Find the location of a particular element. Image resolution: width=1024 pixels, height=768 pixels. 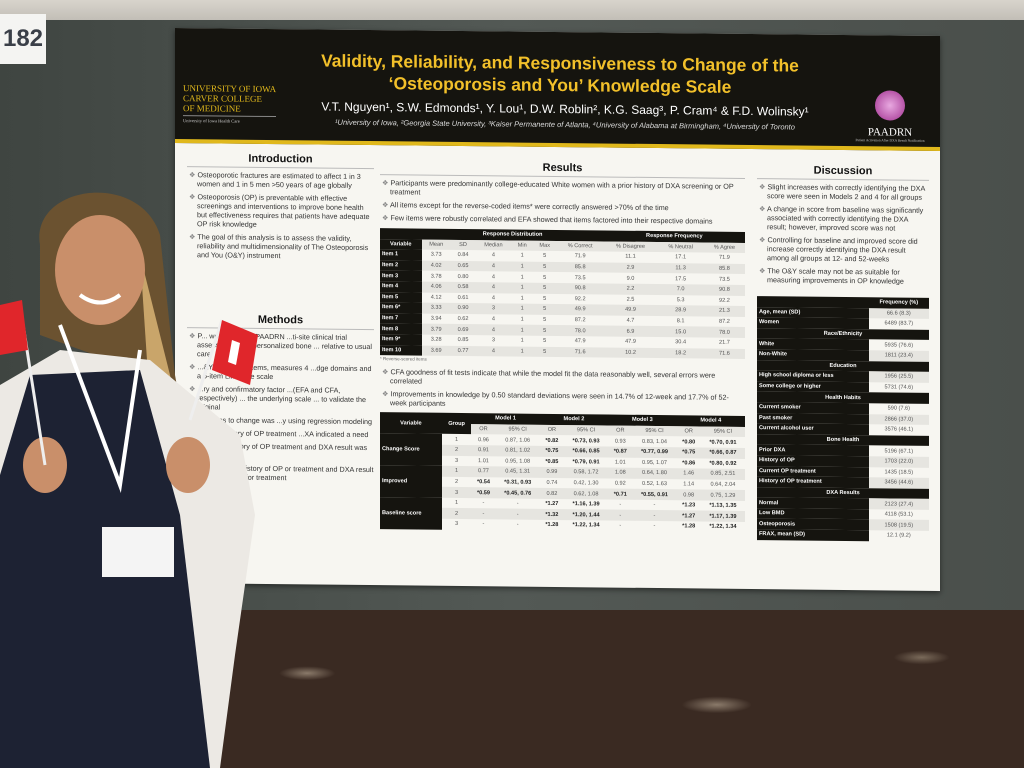

paadrn-emblem-icon is located at coordinates (890, 105).